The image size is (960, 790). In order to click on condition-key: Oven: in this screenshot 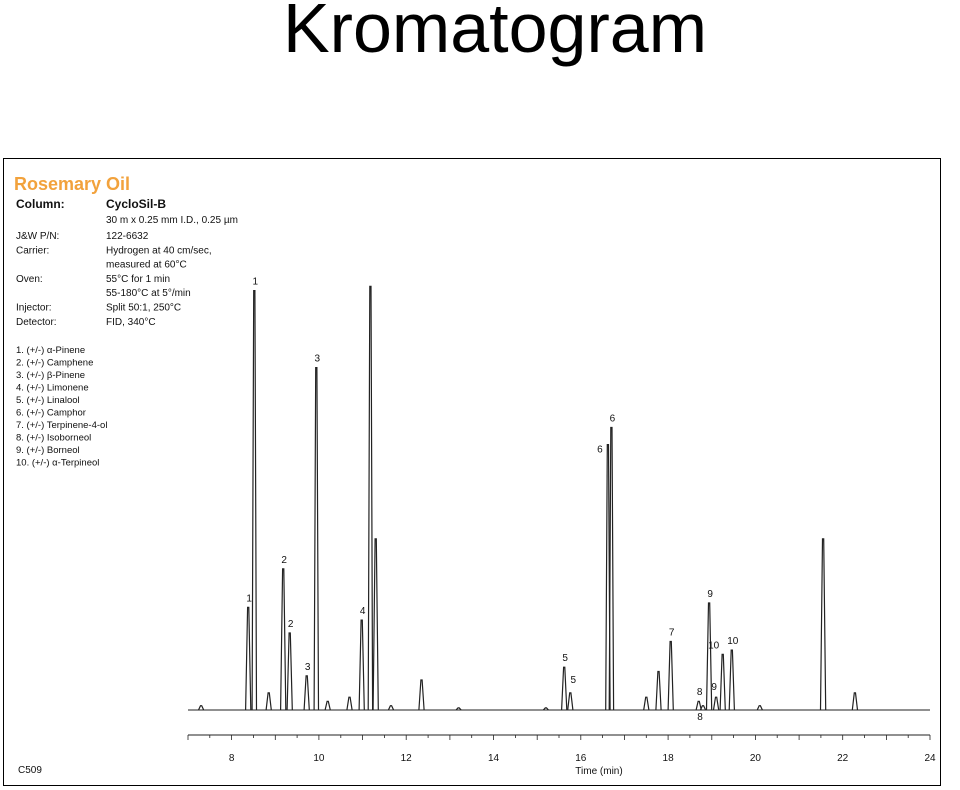, I will do `click(29, 279)`.